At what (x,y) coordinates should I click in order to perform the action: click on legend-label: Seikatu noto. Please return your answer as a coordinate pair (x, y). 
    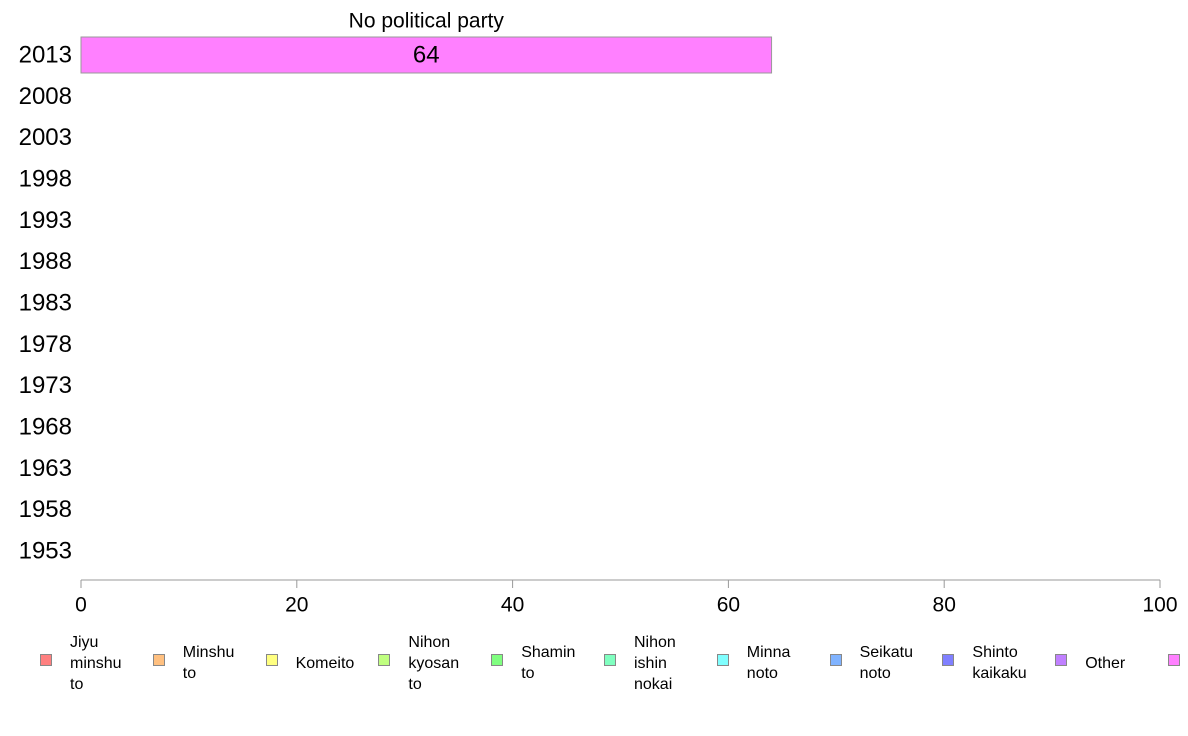
    Looking at the image, I should click on (886, 663).